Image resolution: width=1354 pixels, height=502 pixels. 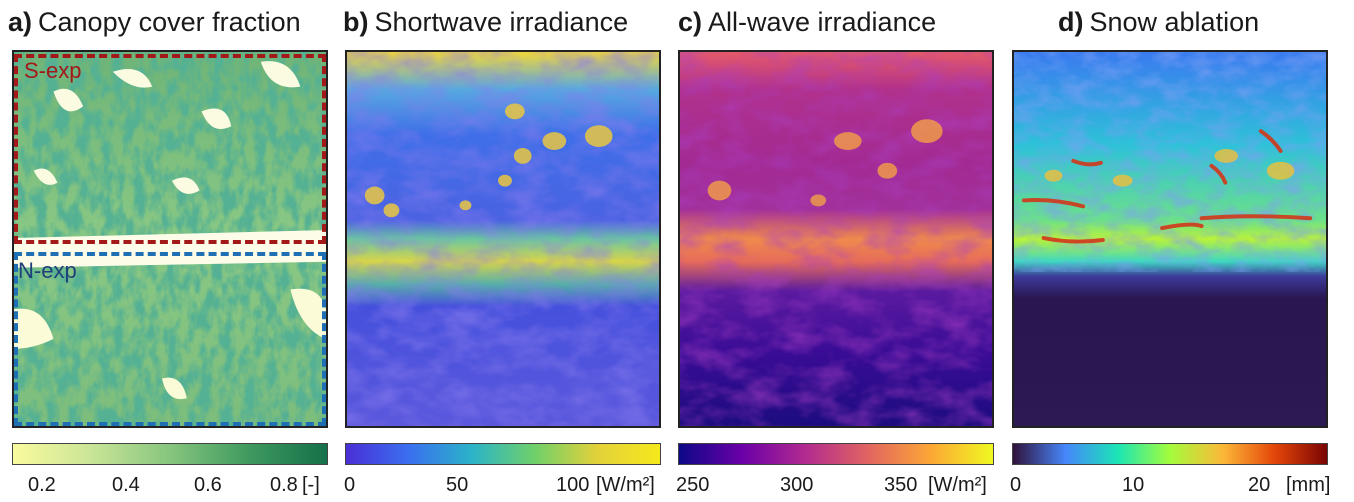 I want to click on panel-a-tick-label: 0.6, so click(x=208, y=485).